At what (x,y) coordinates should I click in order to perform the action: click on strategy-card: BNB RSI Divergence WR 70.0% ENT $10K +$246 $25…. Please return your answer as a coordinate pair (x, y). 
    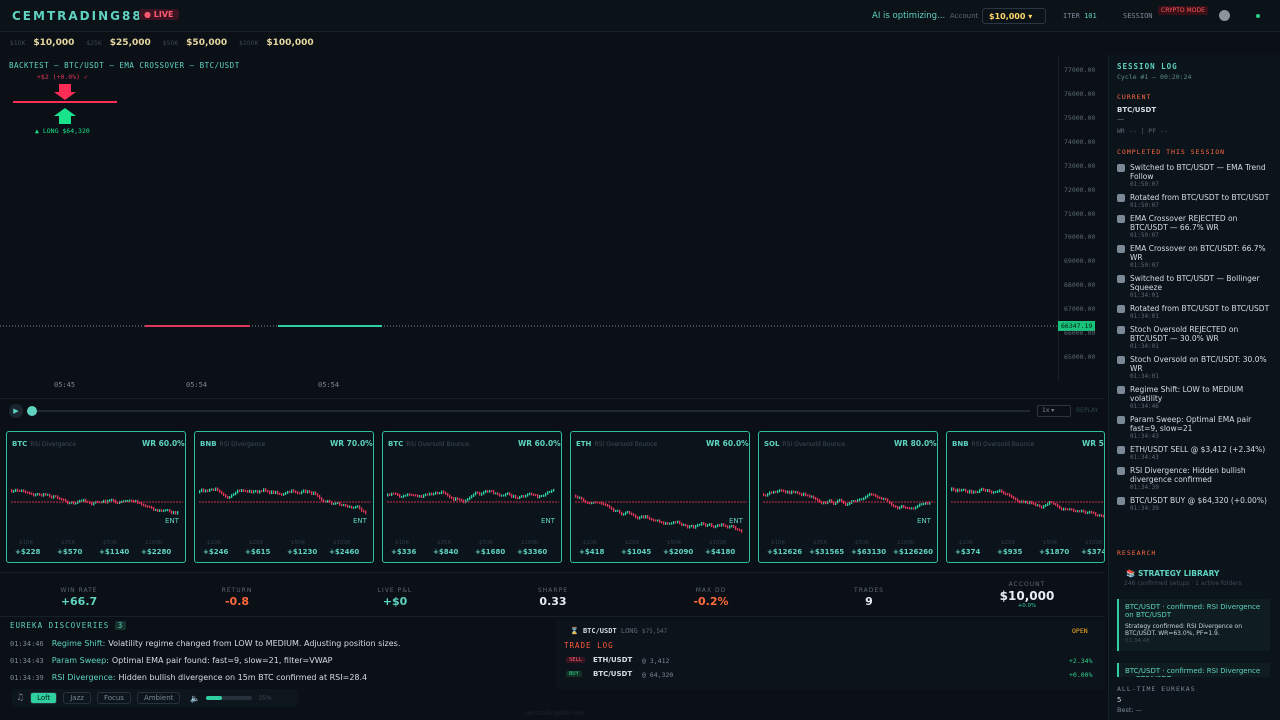
    Looking at the image, I should click on (284, 497).